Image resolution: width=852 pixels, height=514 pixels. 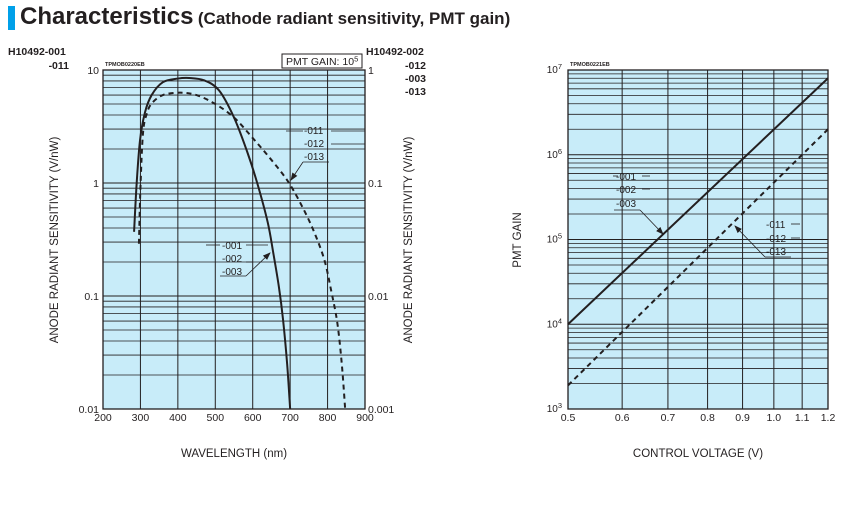 I want to click on model-right-2: -003, so click(x=415, y=79).